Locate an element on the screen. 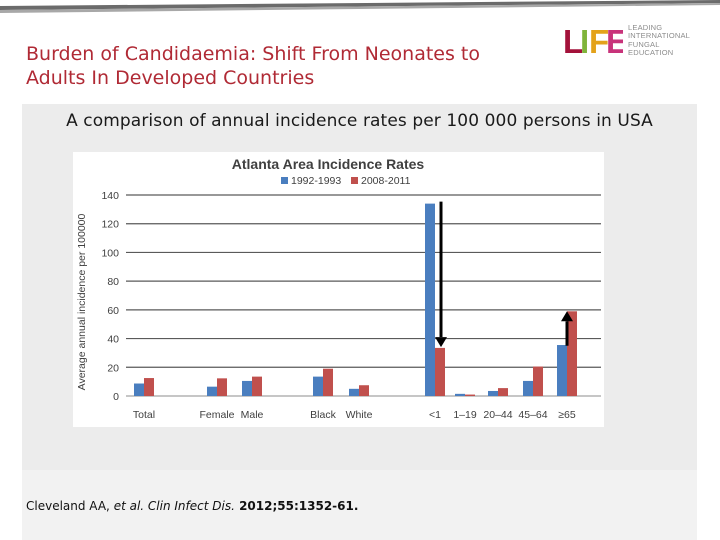  chart-title: Atlanta Area Incidence Rates is located at coordinates (328, 164).